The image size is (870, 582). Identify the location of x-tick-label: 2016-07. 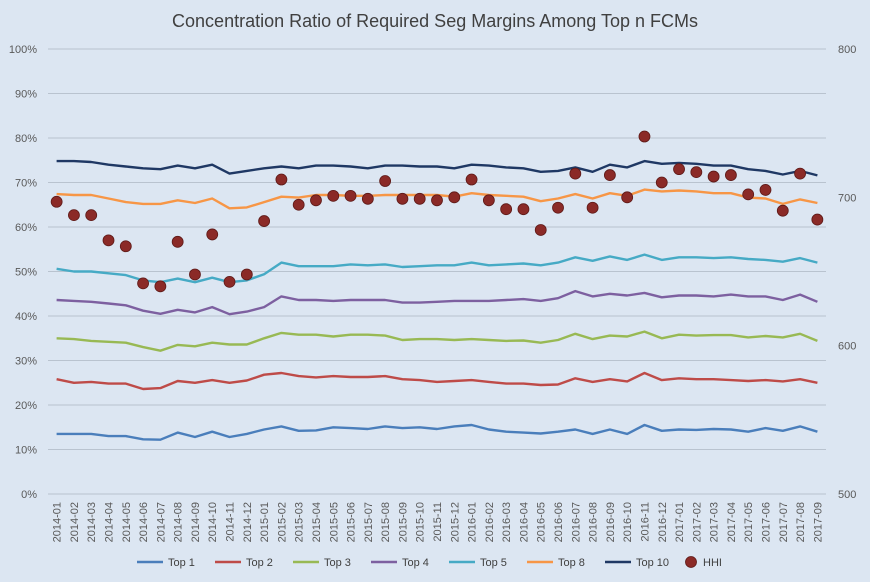
(576, 522).